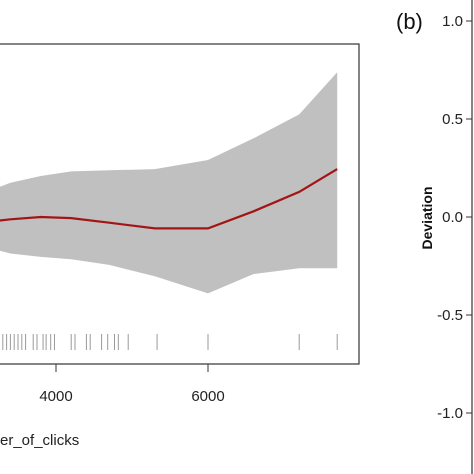  What do you see at coordinates (132, 384) in the screenshot?
I see `x-axis-ticks: 4000 6000` at bounding box center [132, 384].